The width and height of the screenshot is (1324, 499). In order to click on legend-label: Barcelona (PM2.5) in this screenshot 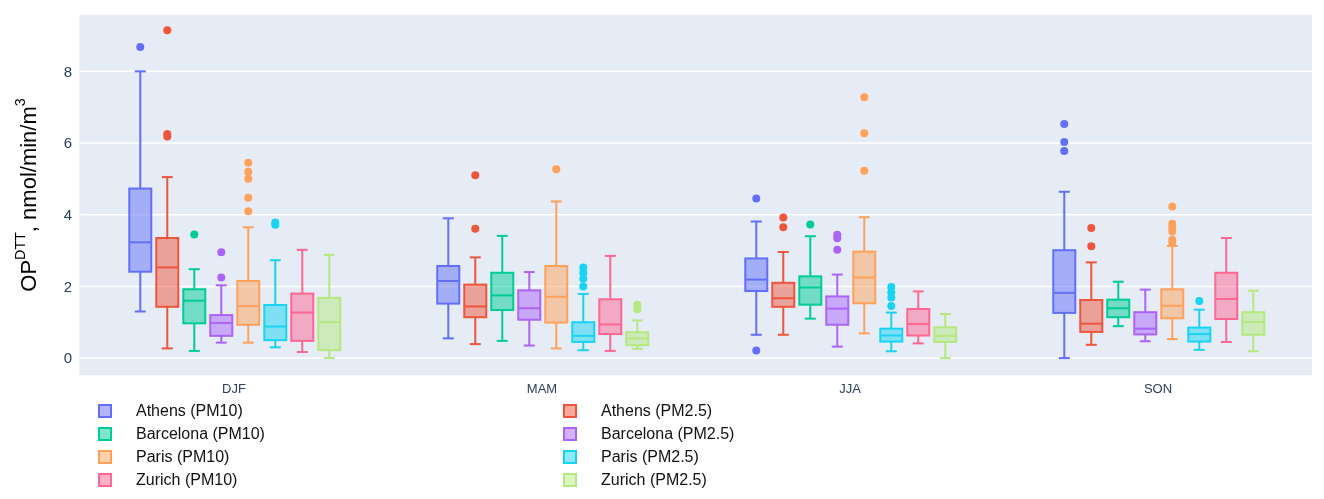, I will do `click(668, 433)`.